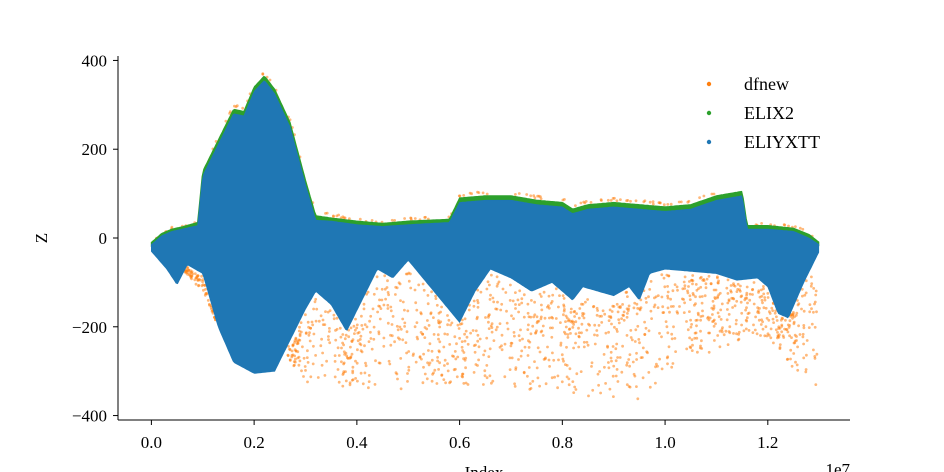 The height and width of the screenshot is (472, 944). What do you see at coordinates (562, 442) in the screenshot?
I see `x-tick-label: 0.8` at bounding box center [562, 442].